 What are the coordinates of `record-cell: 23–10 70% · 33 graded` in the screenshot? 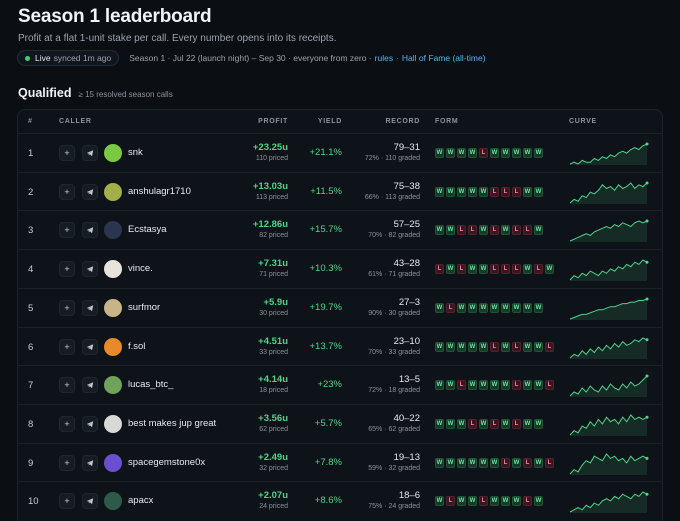 It's located at (394, 346).